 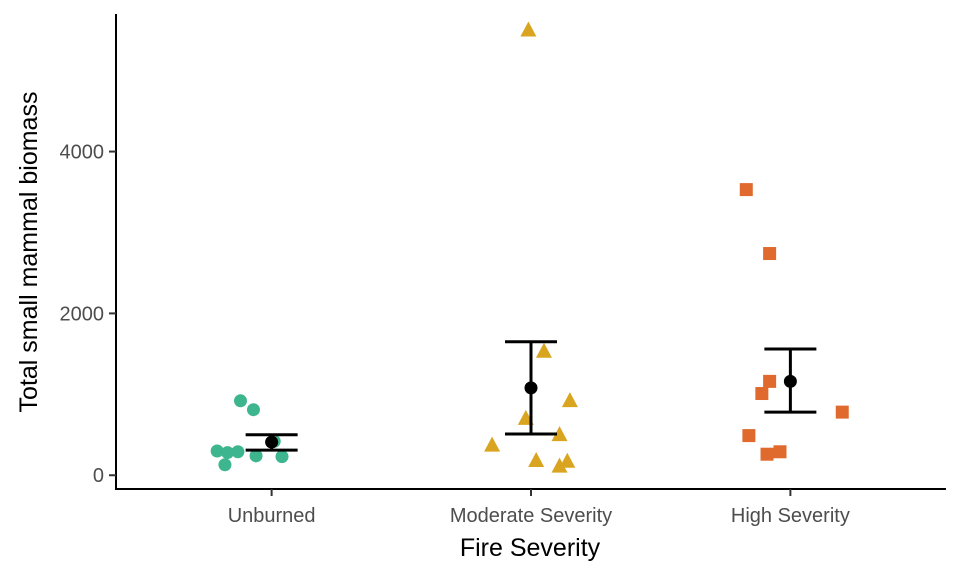 I want to click on y-tick-label: 2000, so click(x=82, y=314).